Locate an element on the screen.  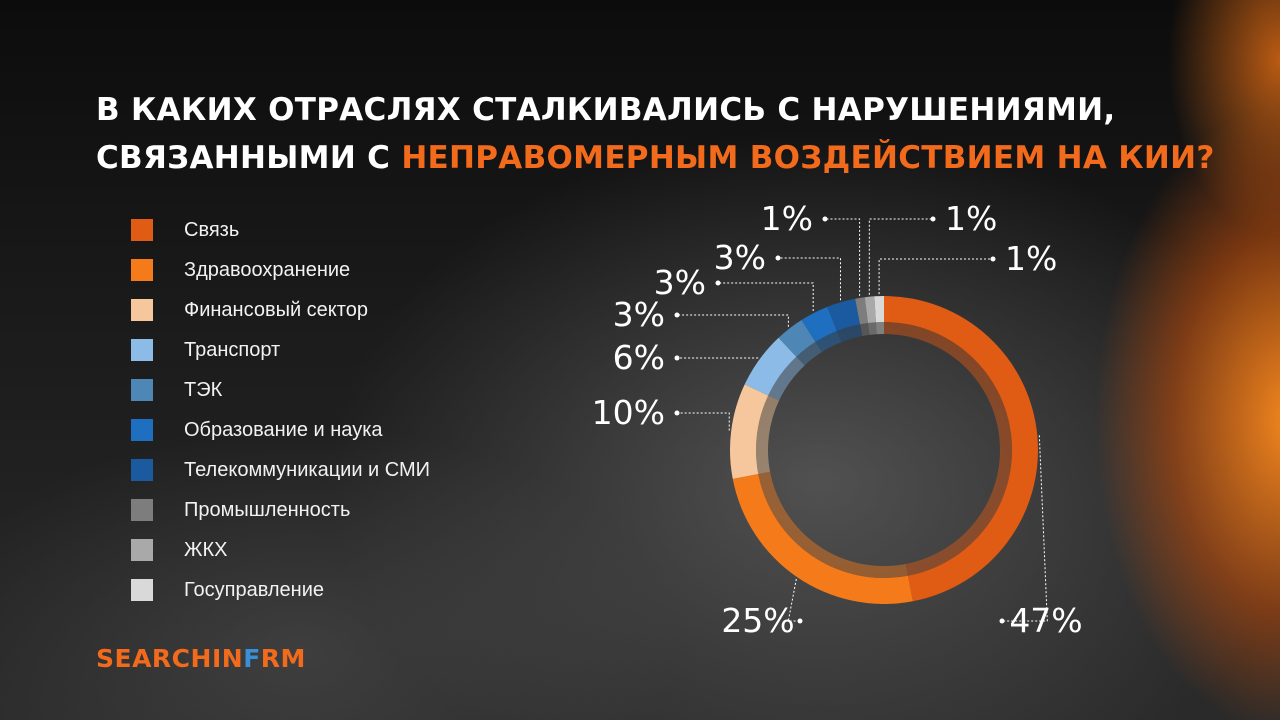
legend-label: Телекоммуникации и СМИ is located at coordinates (307, 469).